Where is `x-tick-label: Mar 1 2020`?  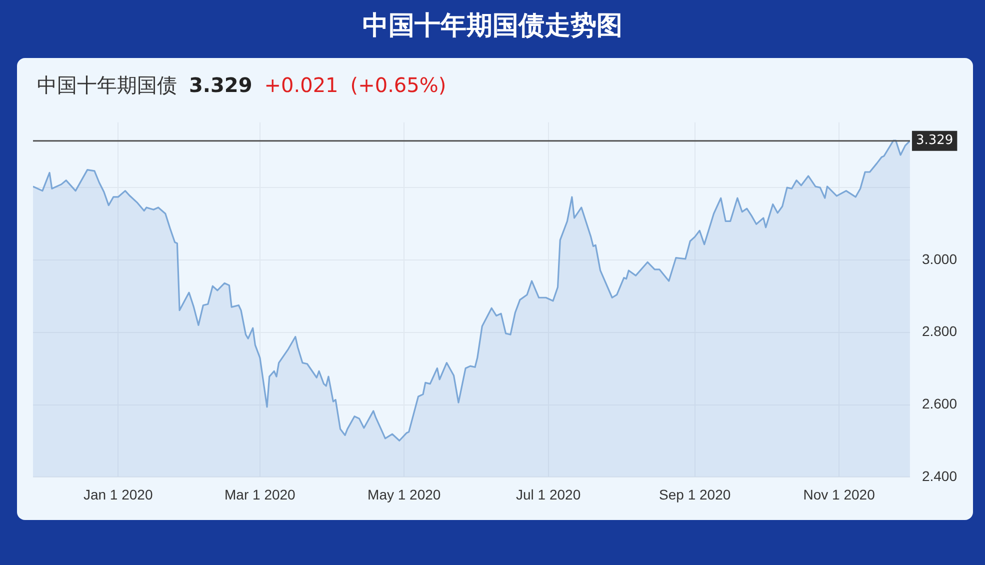
x-tick-label: Mar 1 2020 is located at coordinates (260, 494).